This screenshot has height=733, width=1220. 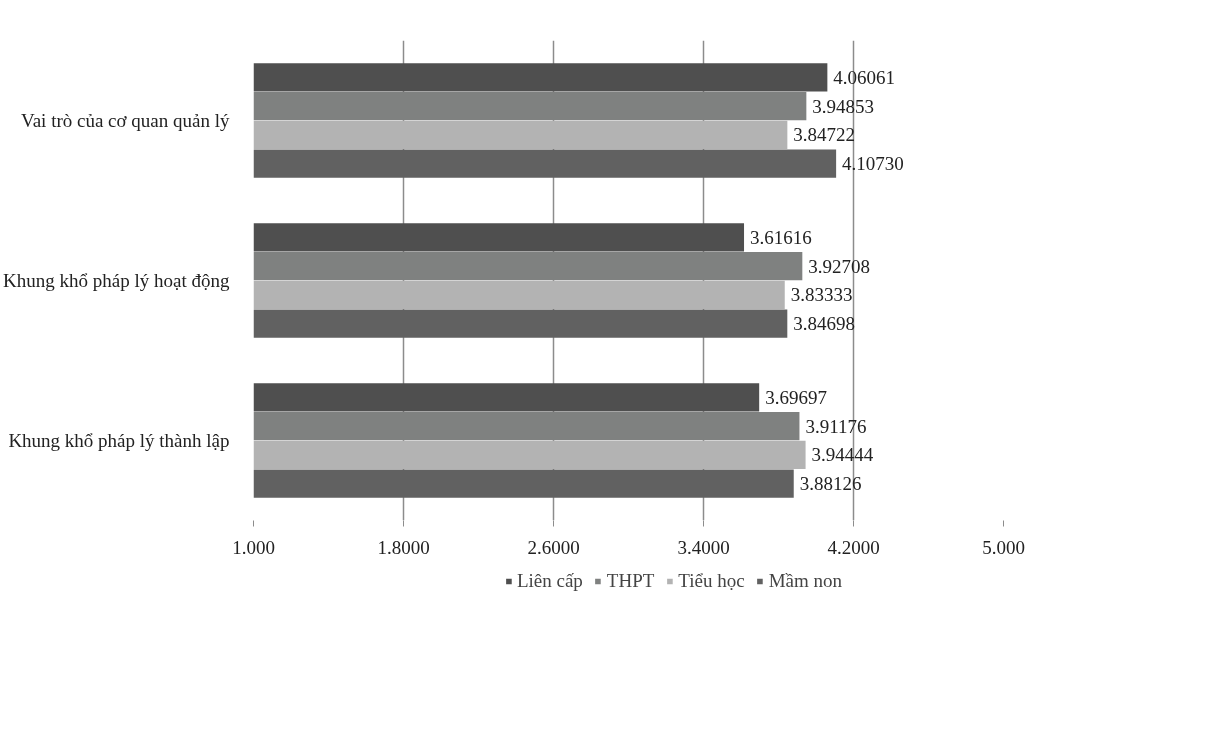 What do you see at coordinates (836, 426) in the screenshot?
I see `data-label: 3.91176` at bounding box center [836, 426].